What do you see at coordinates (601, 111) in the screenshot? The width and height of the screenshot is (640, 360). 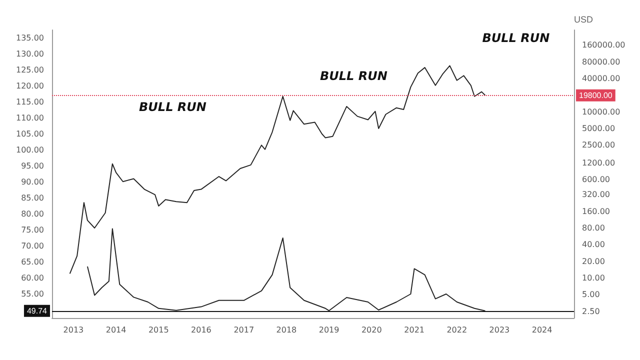 I see `y2-tick-label: 10000.00` at bounding box center [601, 111].